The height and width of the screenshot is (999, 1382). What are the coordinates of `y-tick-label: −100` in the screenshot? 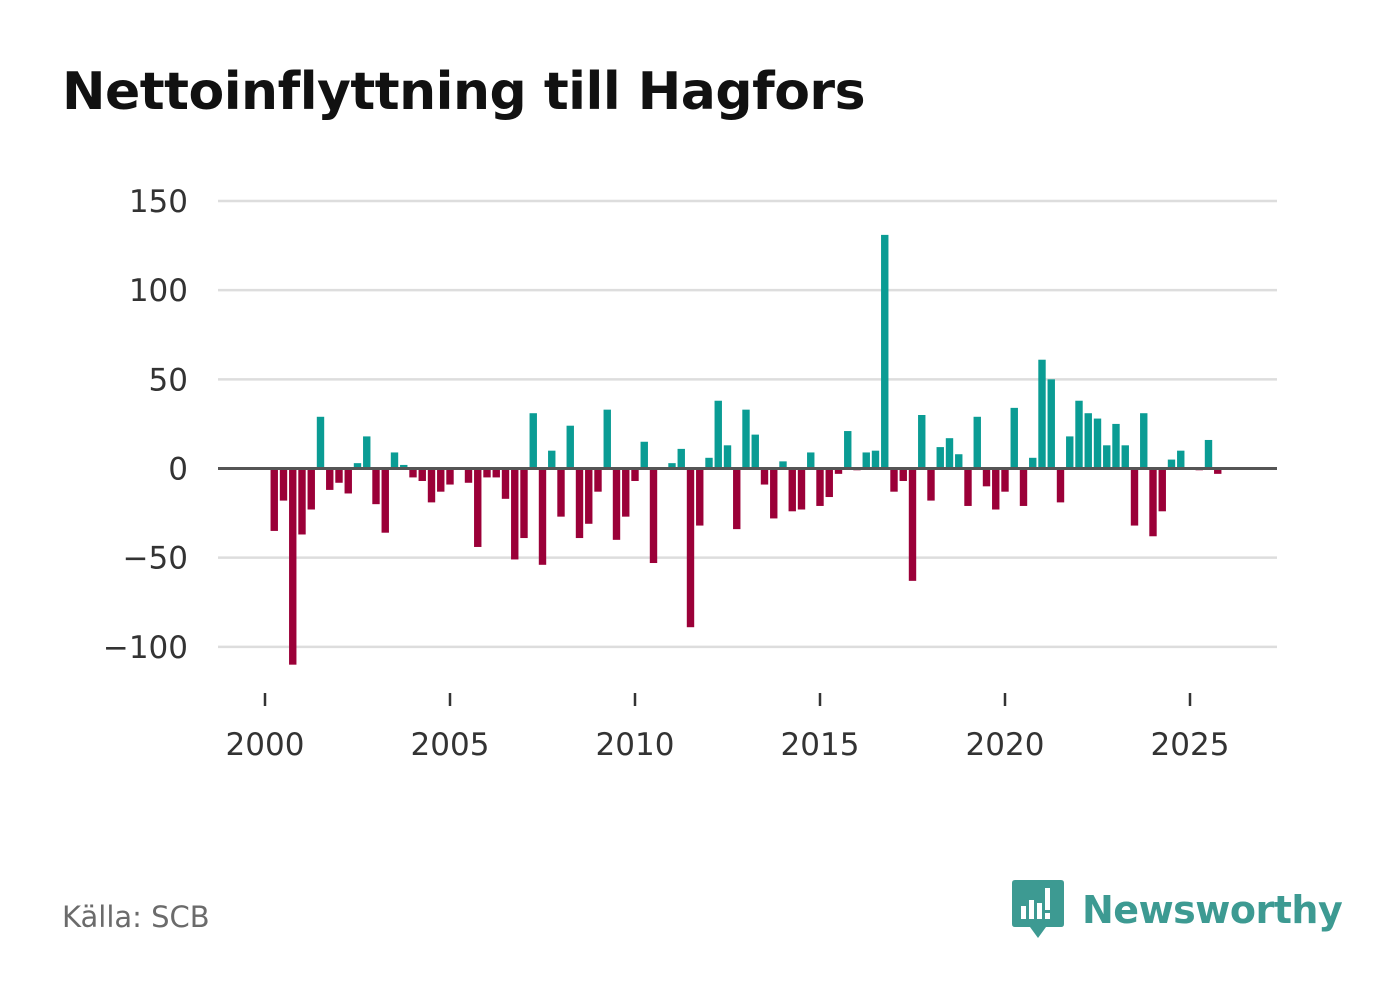 It's located at (145, 648).